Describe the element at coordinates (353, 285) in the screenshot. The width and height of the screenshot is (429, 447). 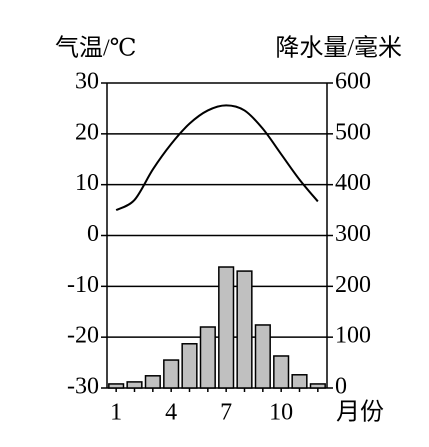
I see `y2-tick-label: 200` at that location.